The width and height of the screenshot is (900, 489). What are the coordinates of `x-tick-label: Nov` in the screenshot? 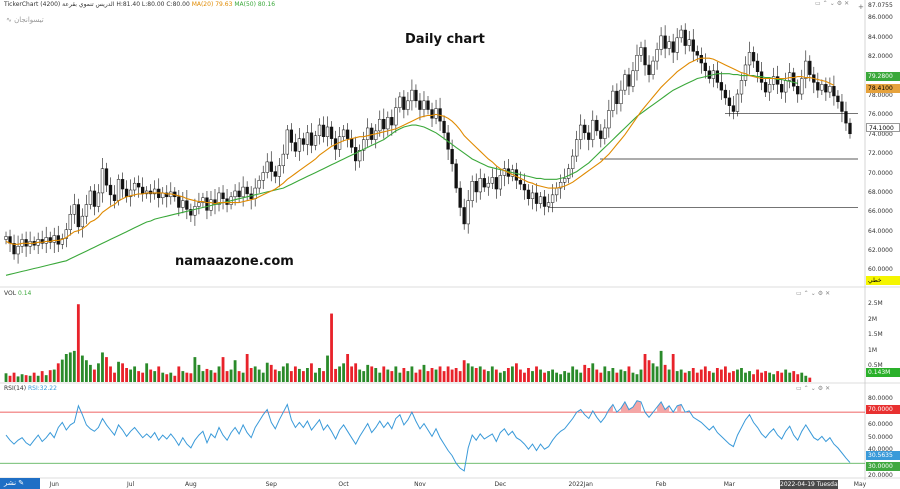 It's located at (420, 484).